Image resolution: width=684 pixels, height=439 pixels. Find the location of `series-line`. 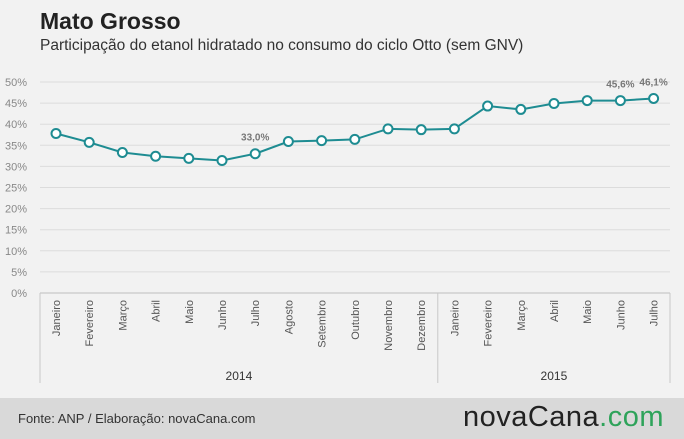

series-line is located at coordinates (354, 129).